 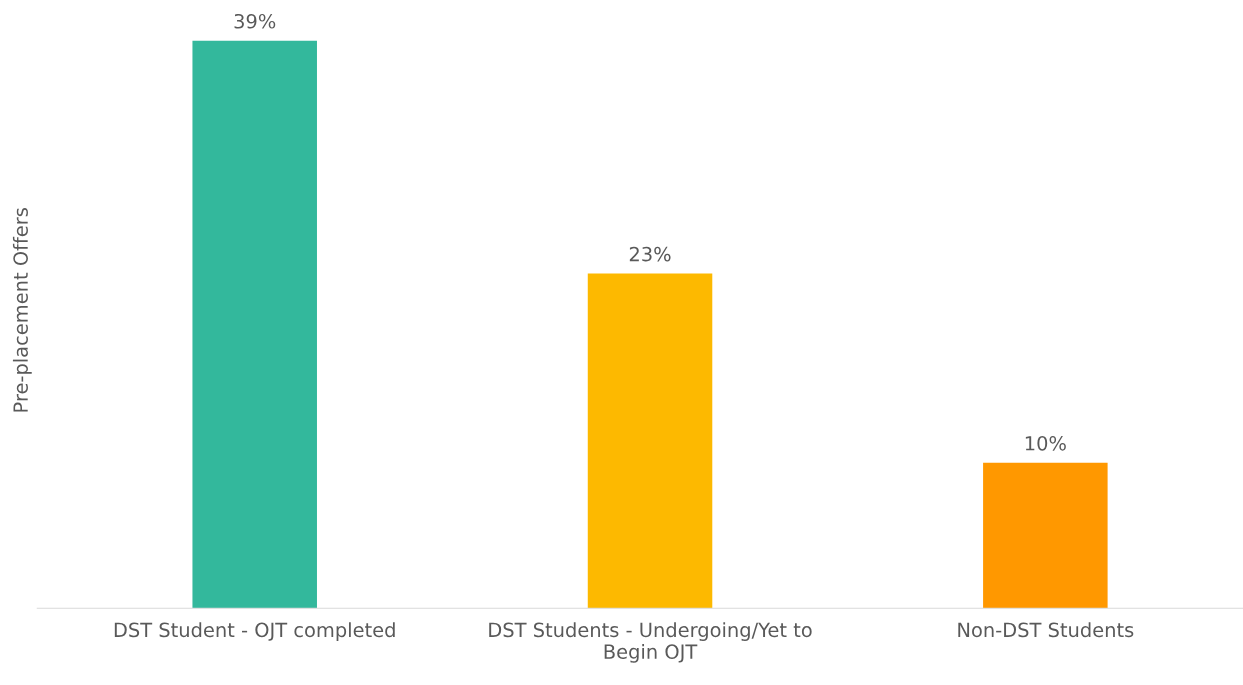 What do you see at coordinates (650, 642) in the screenshot?
I see `x-tick-label: DST Students - Undergoing/Yet to Begin OJT` at bounding box center [650, 642].